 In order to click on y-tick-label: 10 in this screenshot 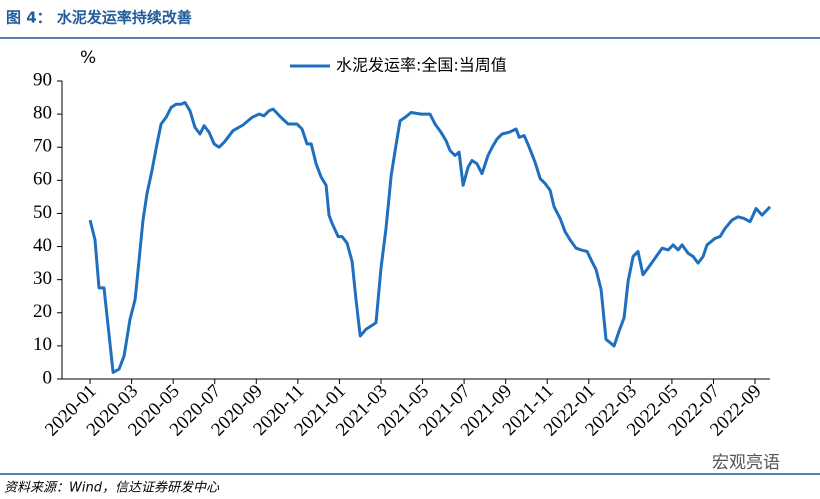, I will do `click(42, 344)`.